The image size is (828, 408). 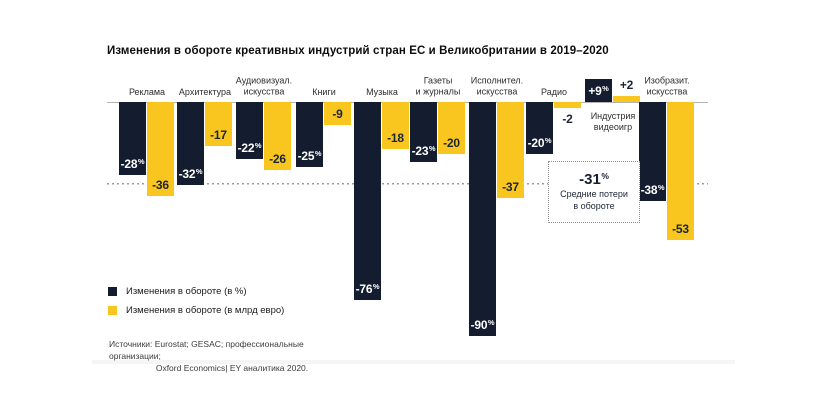 I want to click on category-label: Аудиовизуал. искусства, so click(x=264, y=86).